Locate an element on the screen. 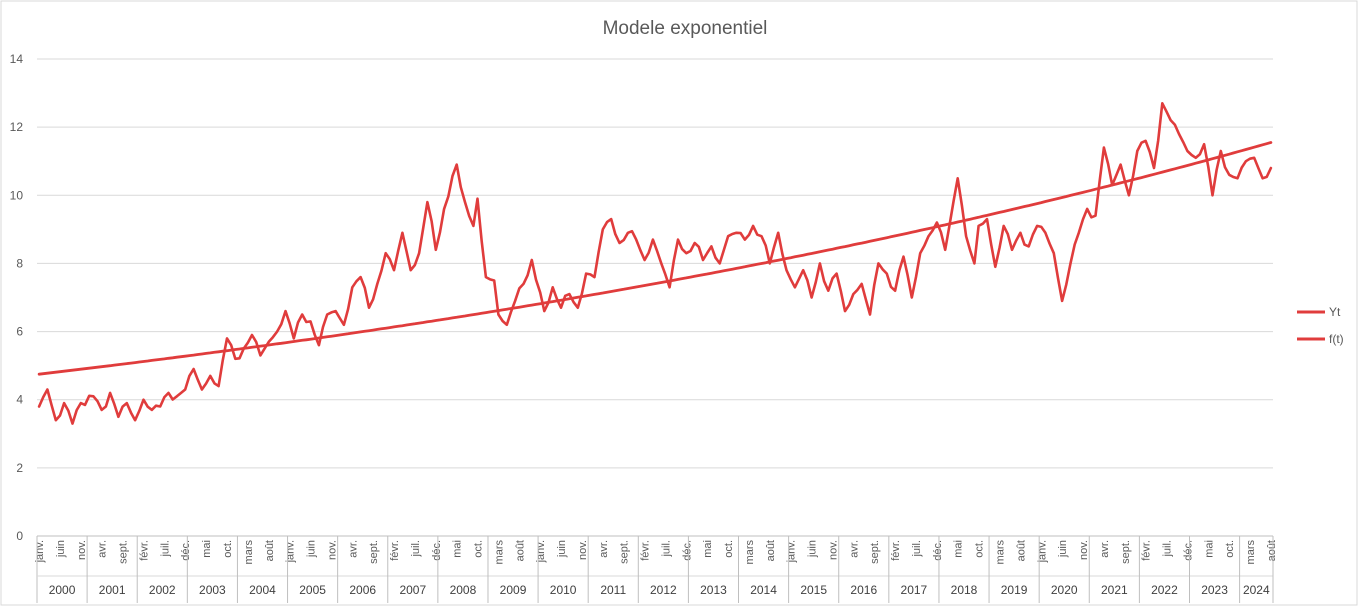  x-year-label: 2011 is located at coordinates (613, 590).